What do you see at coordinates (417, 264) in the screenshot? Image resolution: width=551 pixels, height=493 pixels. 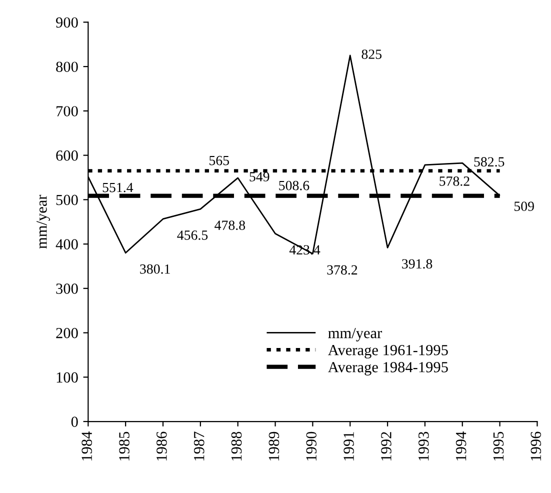 I see `data-label: 391.8` at bounding box center [417, 264].